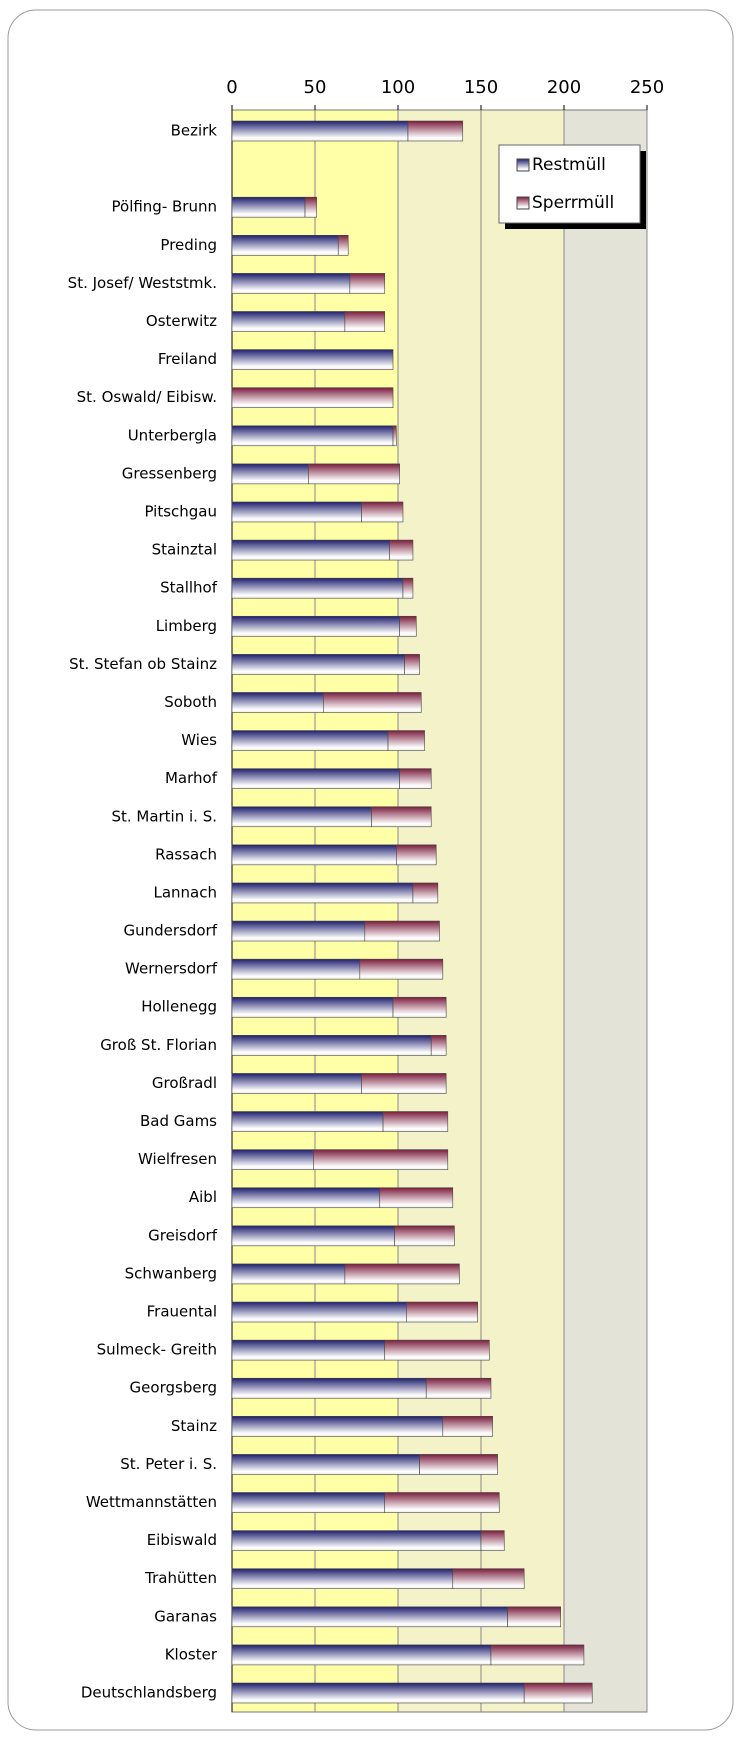  I want to click on y-tick-label: Lannach, so click(185, 892).